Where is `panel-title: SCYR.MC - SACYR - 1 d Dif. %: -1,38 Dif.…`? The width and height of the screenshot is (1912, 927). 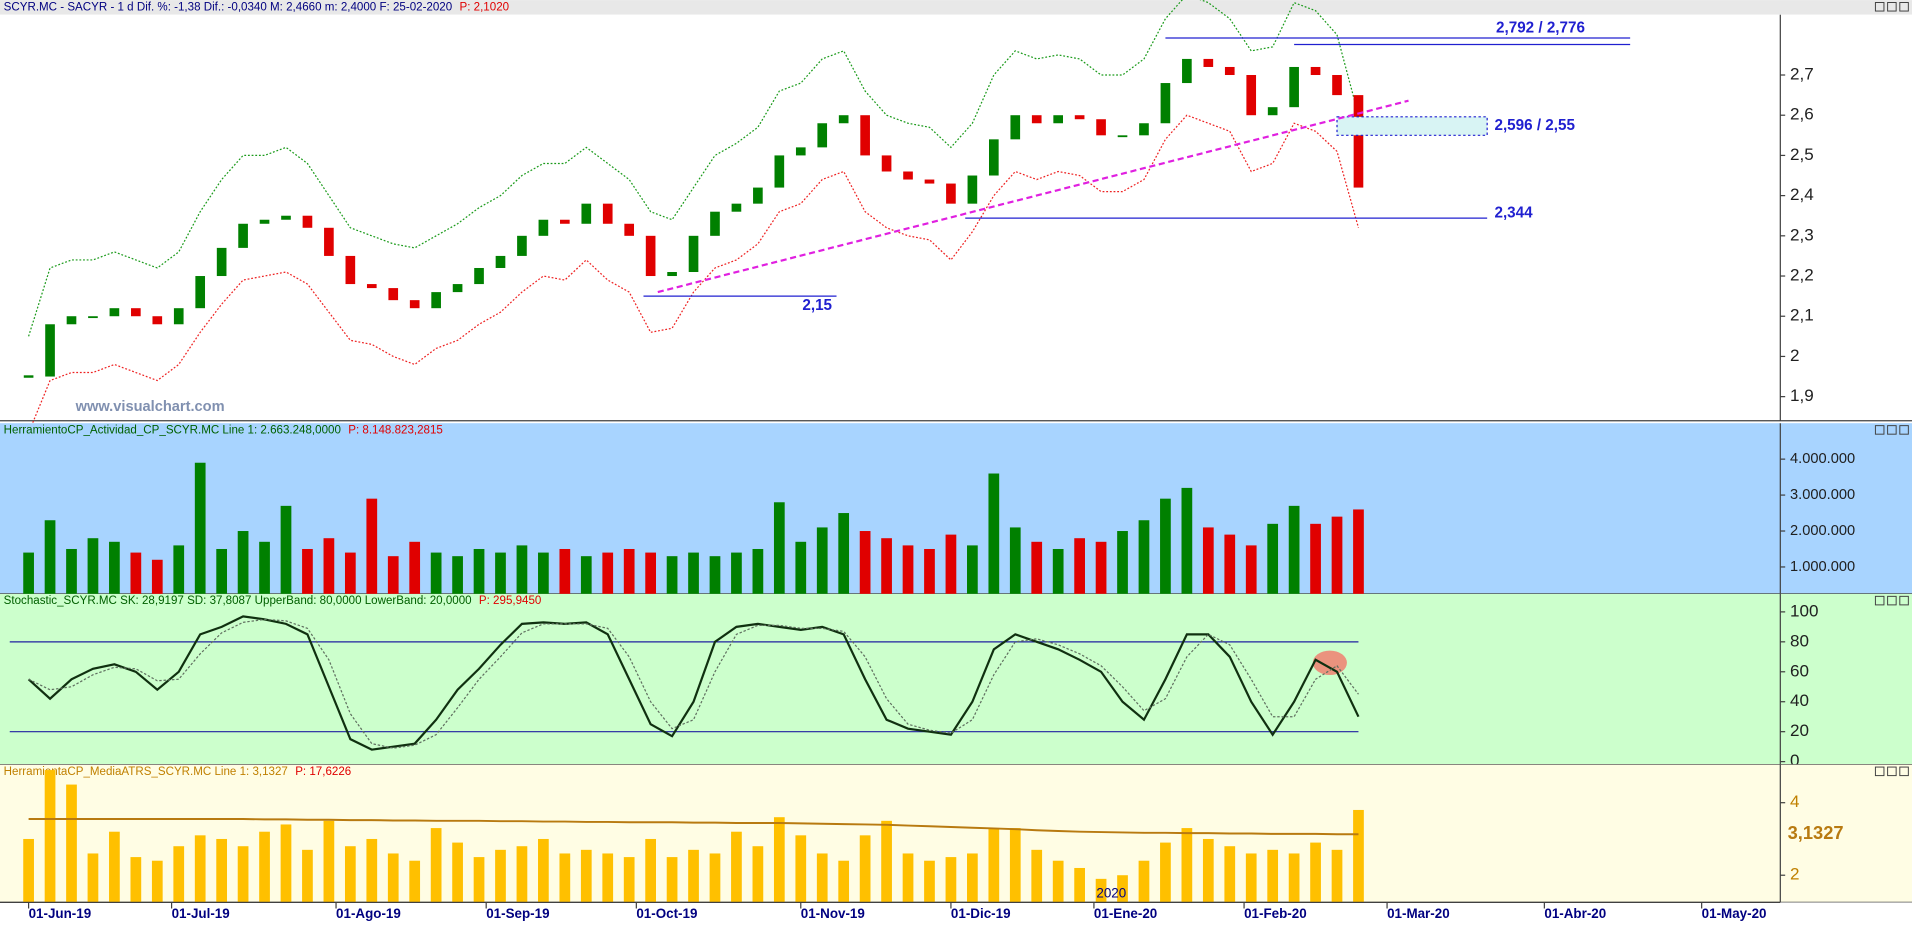
panel-title: SCYR.MC - SACYR - 1 d Dif. %: -1,38 Dif.… is located at coordinates (228, 7).